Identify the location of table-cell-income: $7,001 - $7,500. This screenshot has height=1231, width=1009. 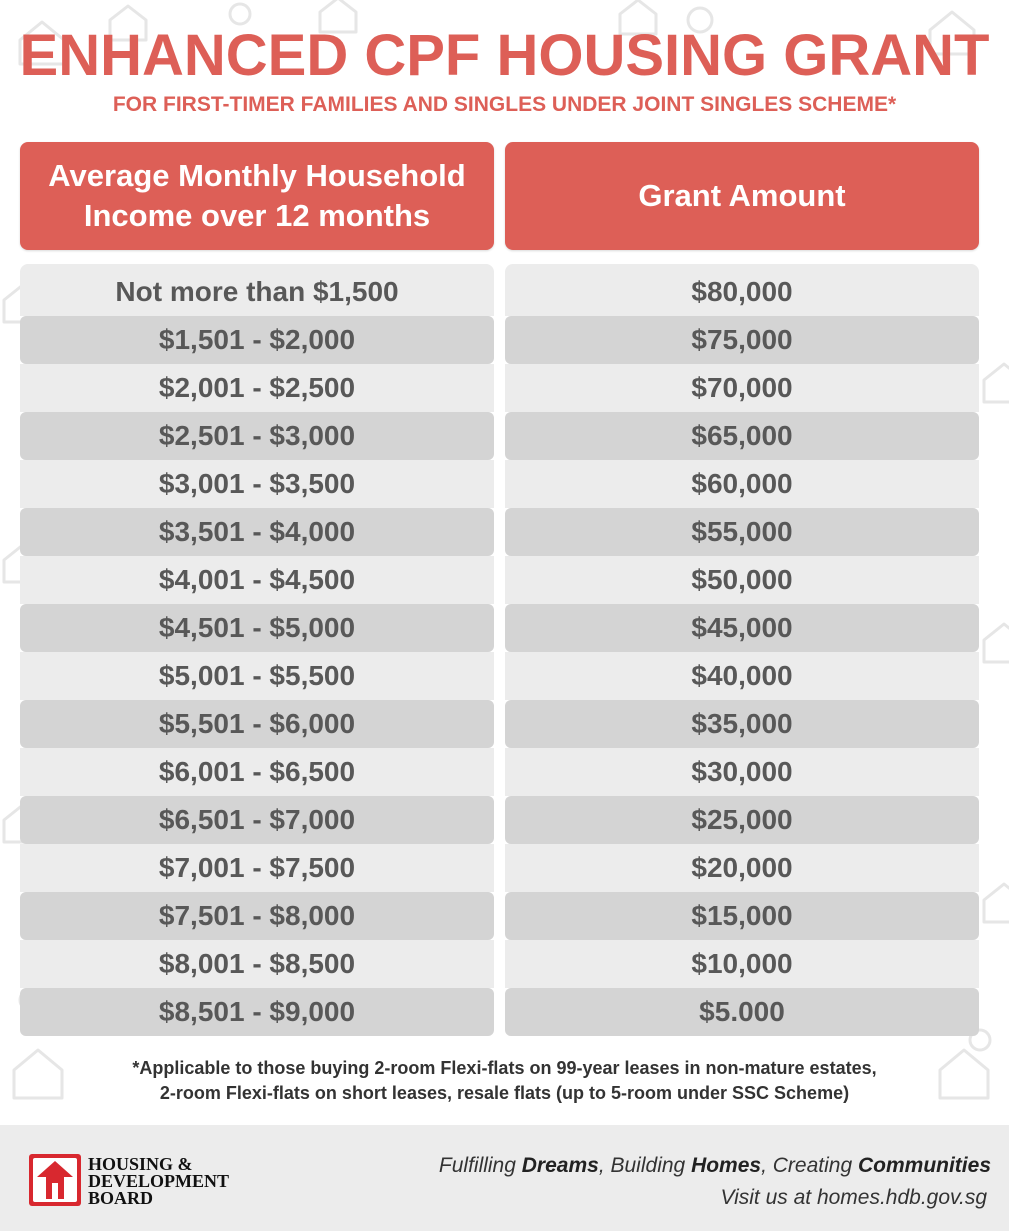
(257, 868).